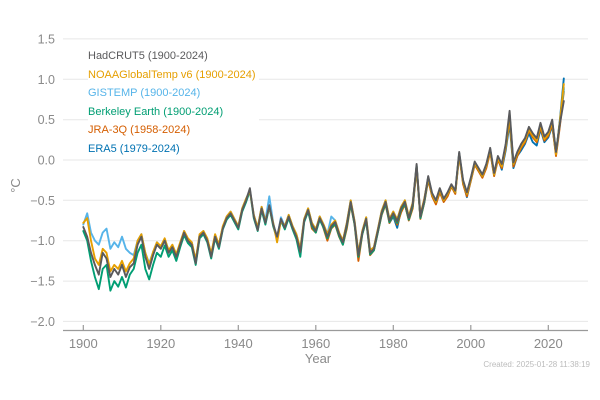 The width and height of the screenshot is (600, 400). What do you see at coordinates (83, 343) in the screenshot?
I see `x-tick-label: 1900` at bounding box center [83, 343].